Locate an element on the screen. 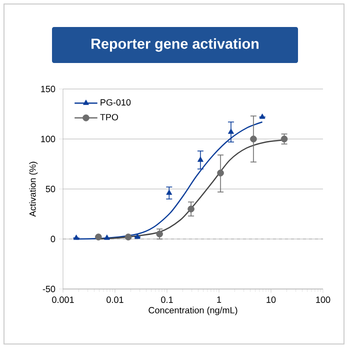  y-tick-label: 0 is located at coordinates (53, 239).